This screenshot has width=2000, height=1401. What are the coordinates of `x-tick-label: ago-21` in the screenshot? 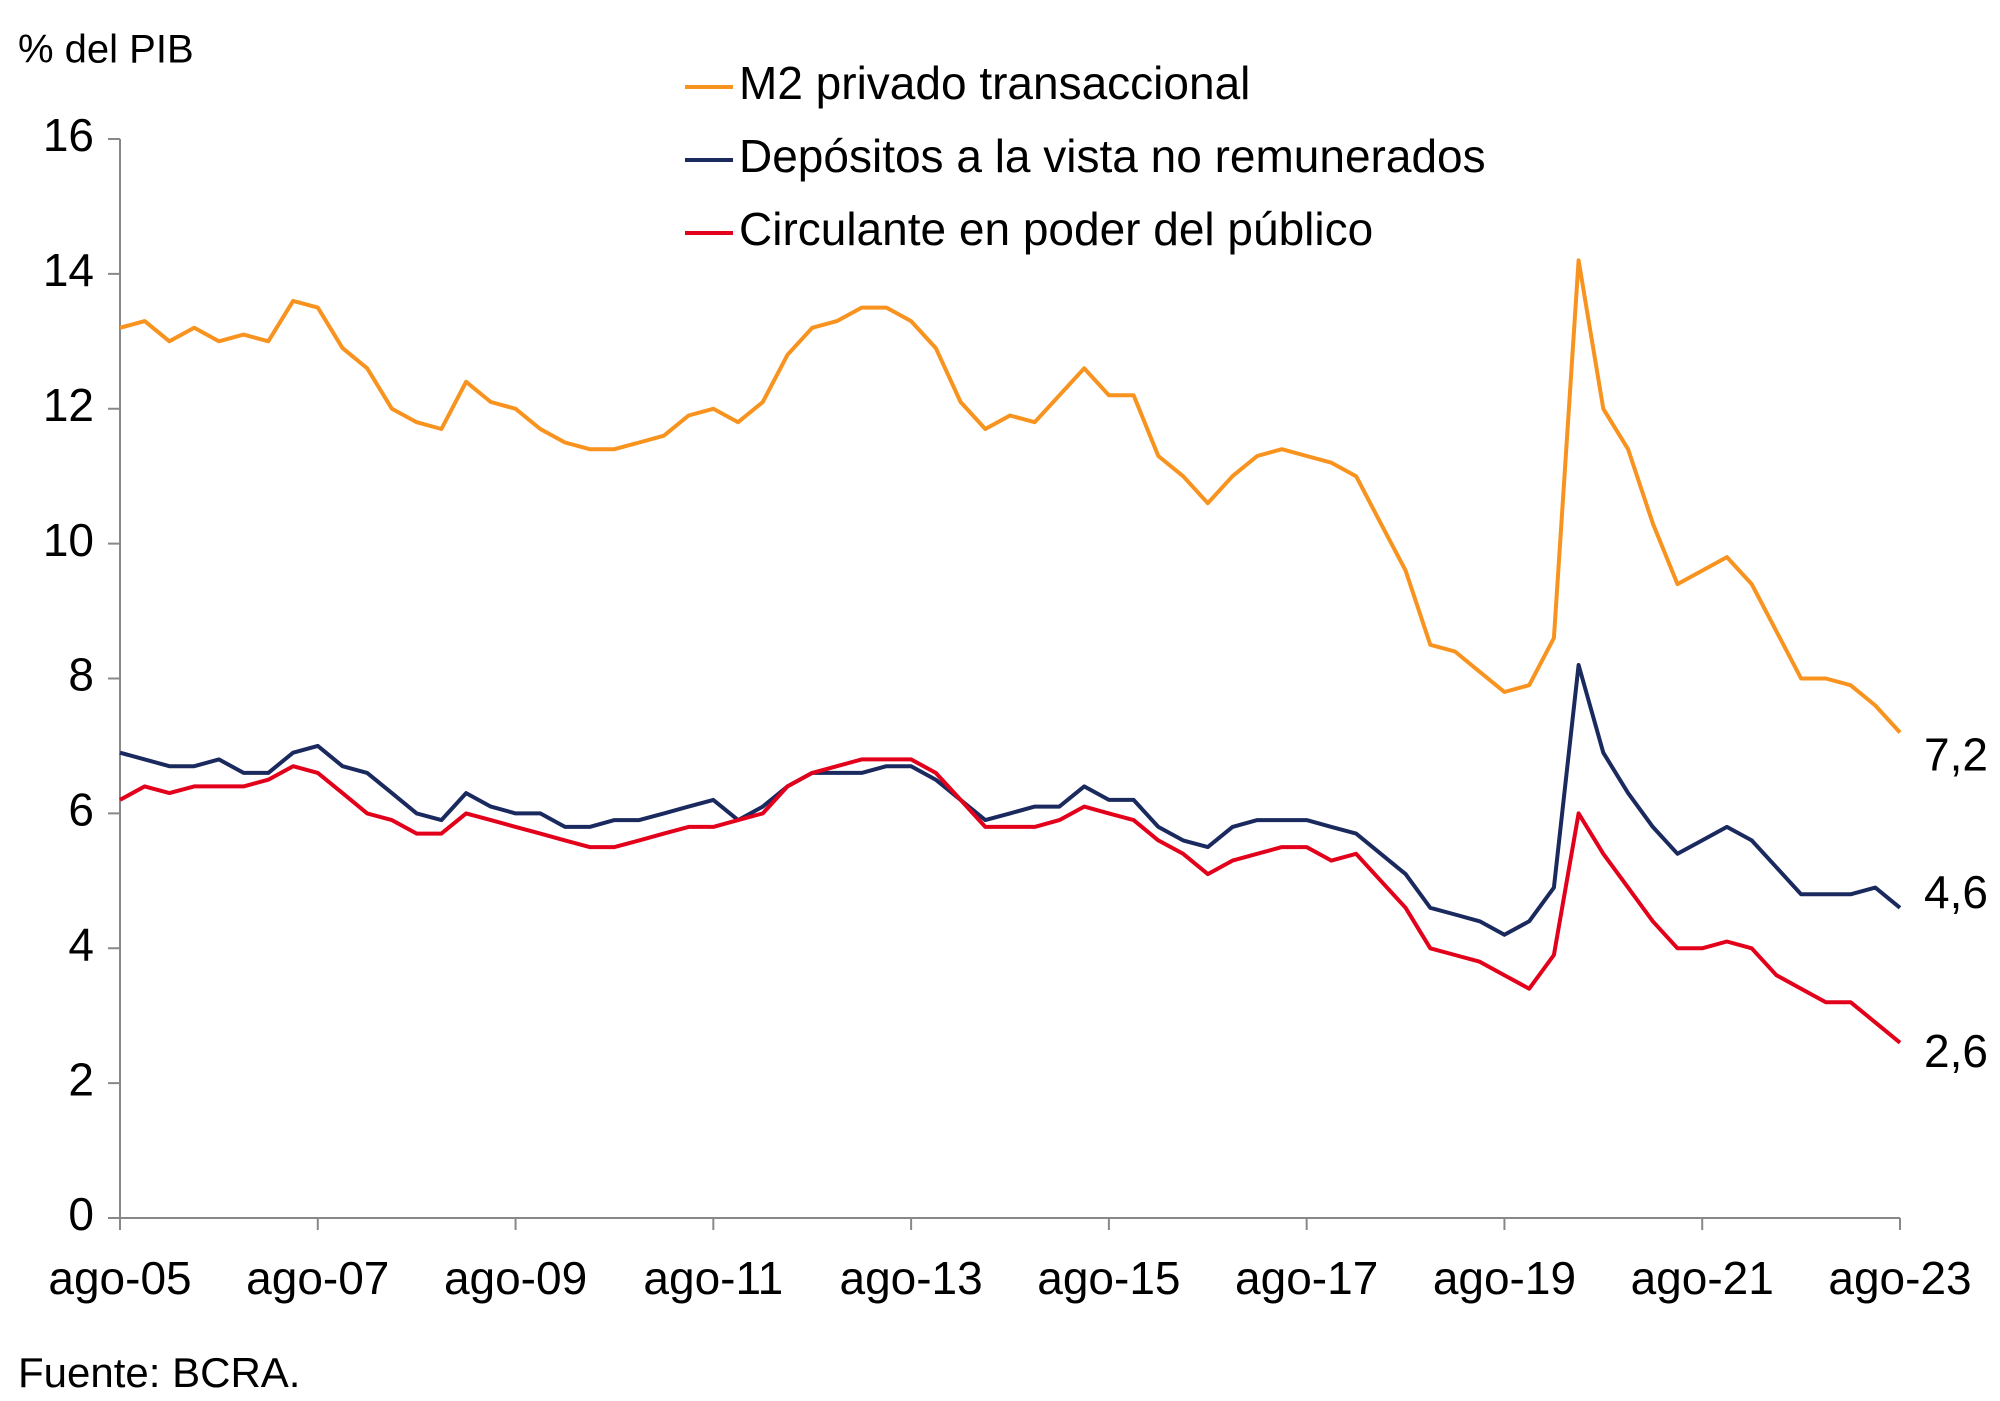 It's located at (1702, 1278).